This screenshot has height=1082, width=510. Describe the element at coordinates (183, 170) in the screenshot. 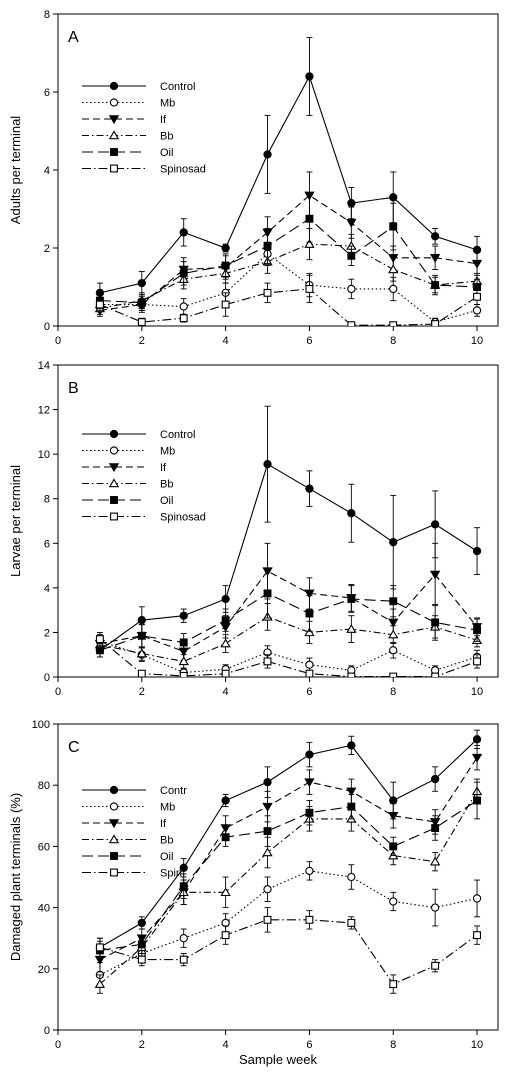

I see `legend-label: Spinosad` at that location.